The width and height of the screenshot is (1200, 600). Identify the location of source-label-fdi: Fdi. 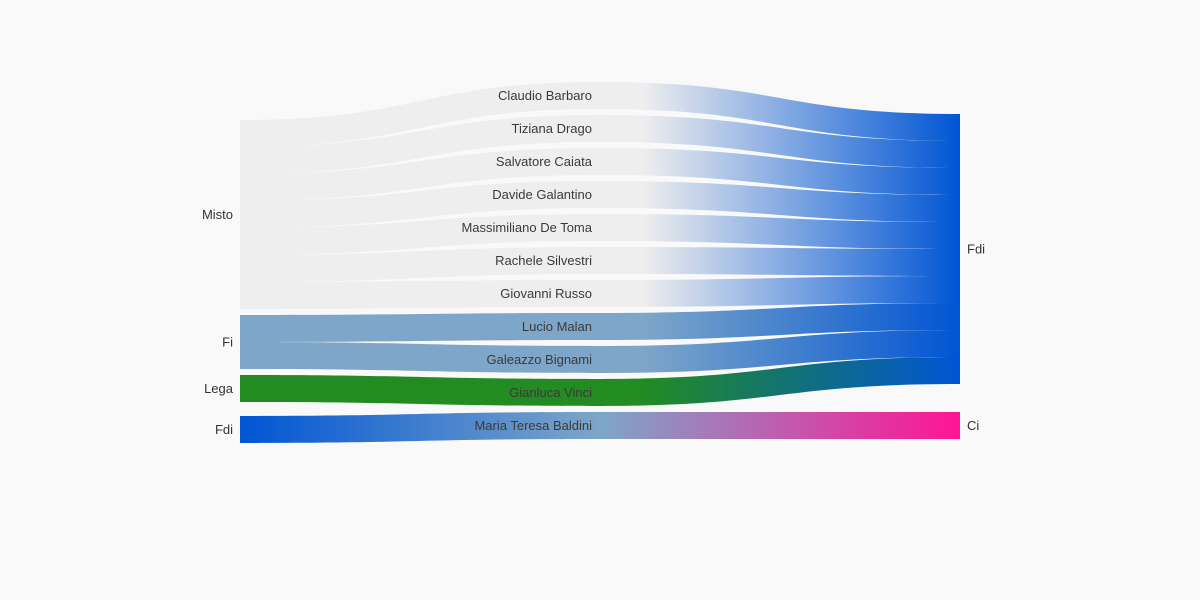
(224, 429).